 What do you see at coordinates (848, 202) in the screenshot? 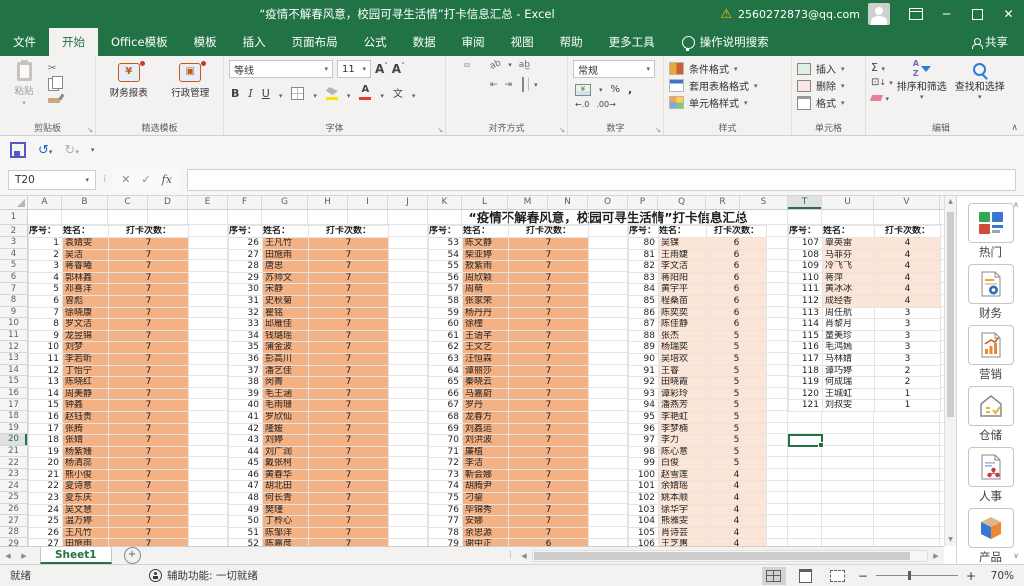
I see `column-header-U: U` at bounding box center [848, 202].